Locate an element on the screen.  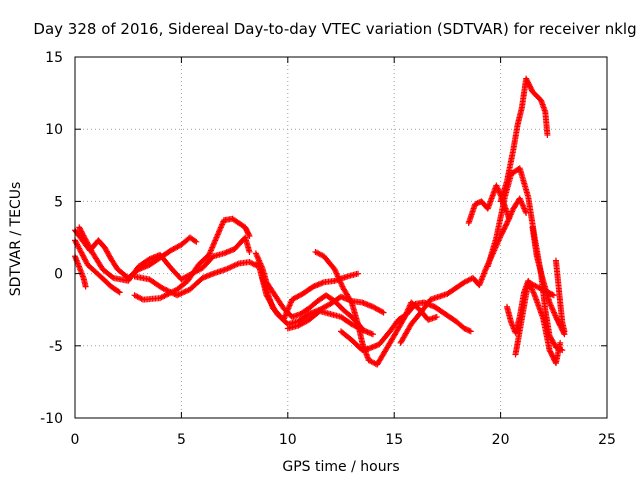
x-tick-label: 25 is located at coordinates (607, 440).